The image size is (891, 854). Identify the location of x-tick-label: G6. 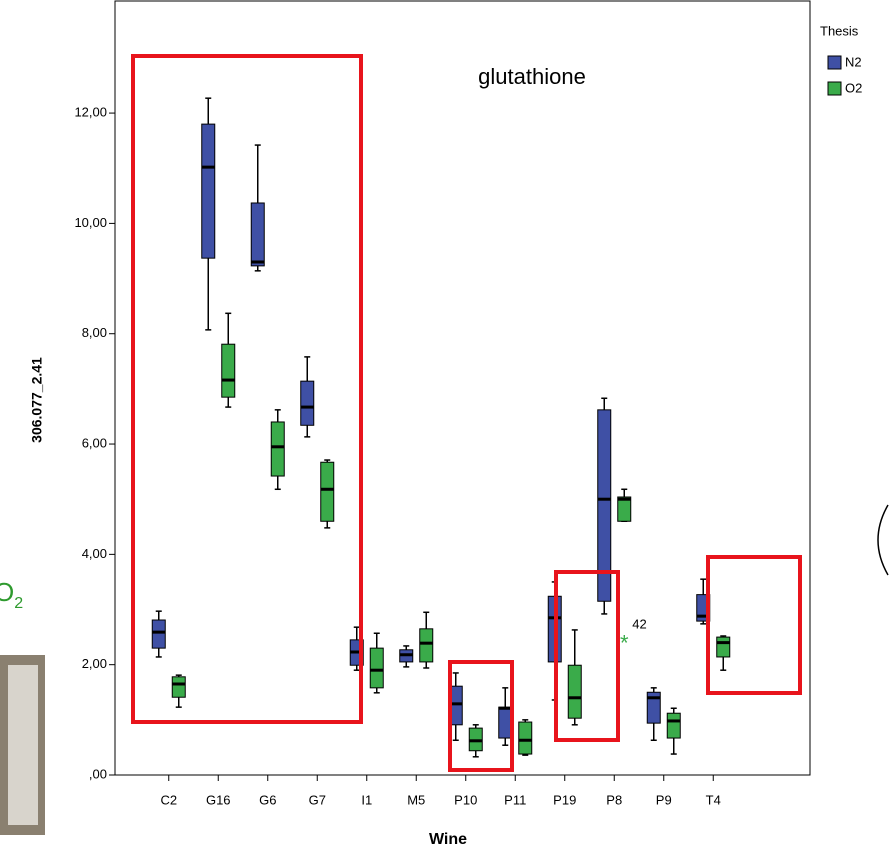
(267, 799).